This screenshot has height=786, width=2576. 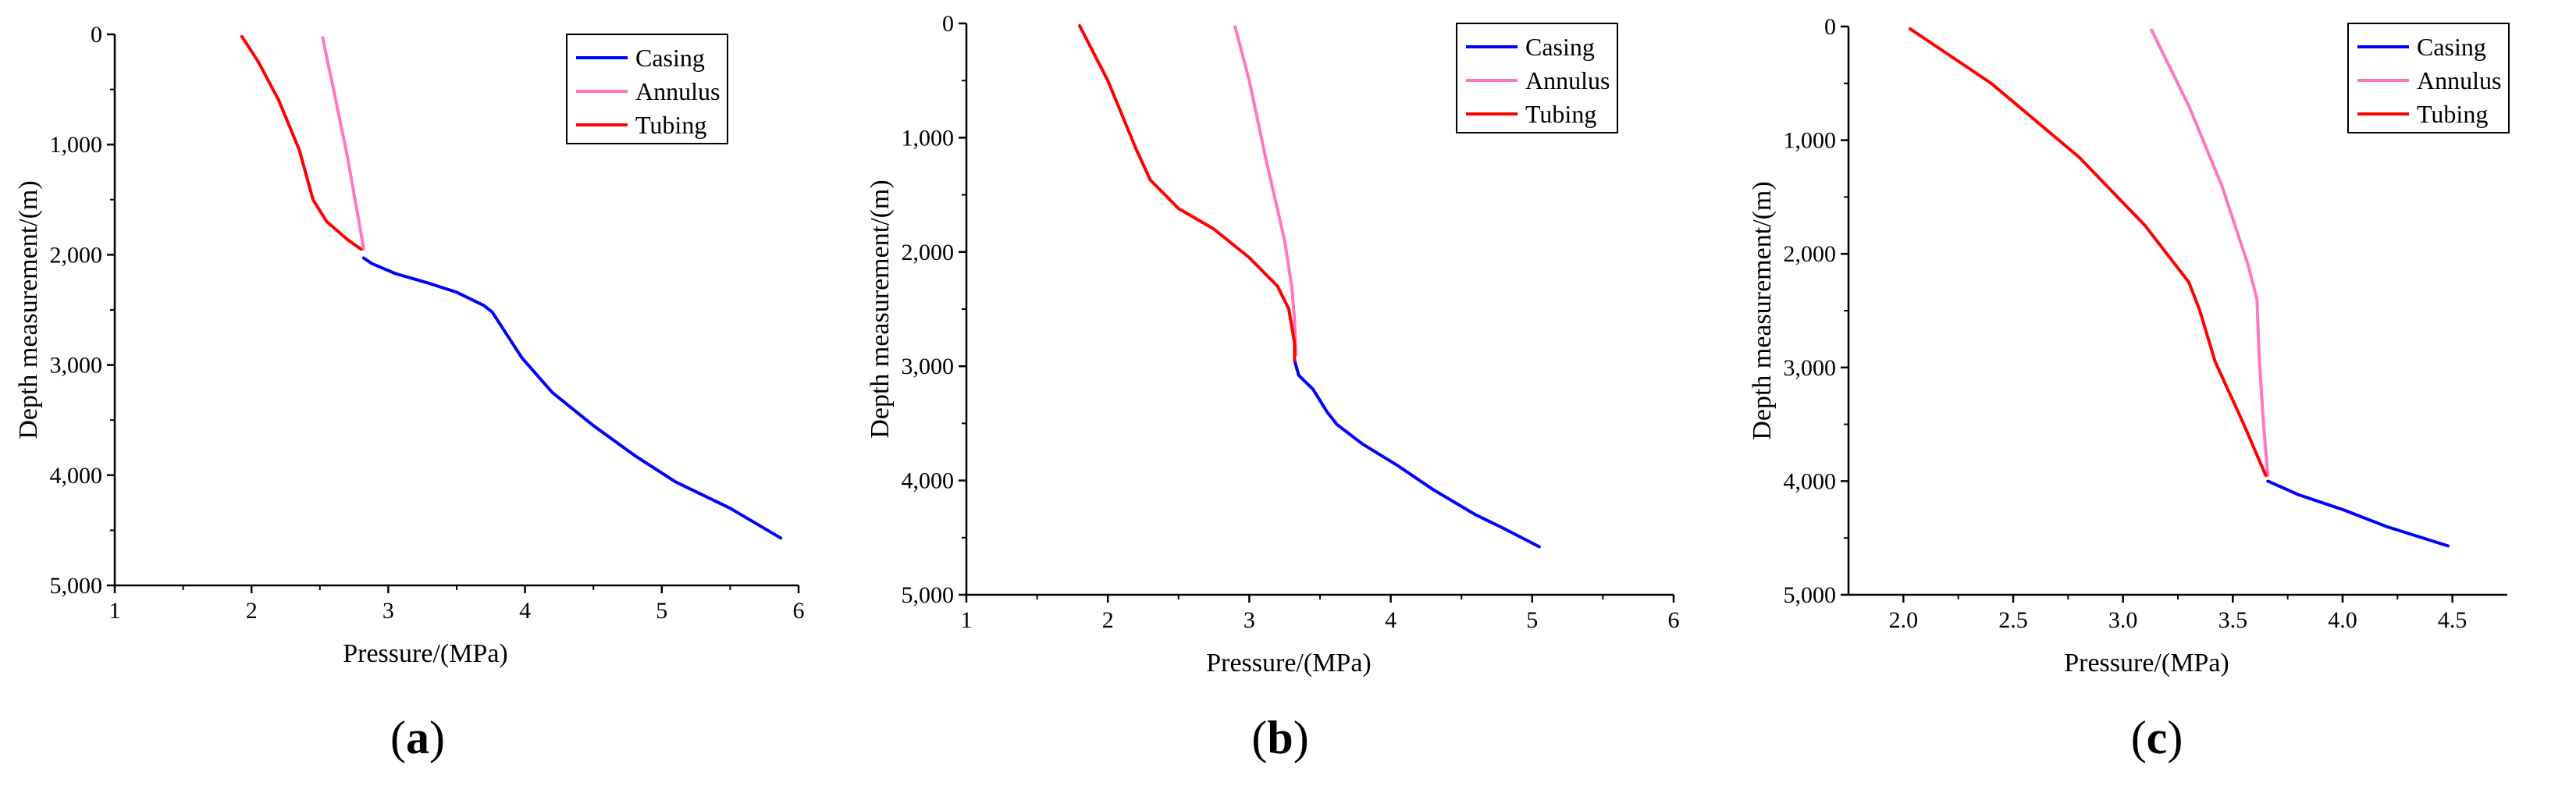 I want to click on legend-box, so click(x=2428, y=78).